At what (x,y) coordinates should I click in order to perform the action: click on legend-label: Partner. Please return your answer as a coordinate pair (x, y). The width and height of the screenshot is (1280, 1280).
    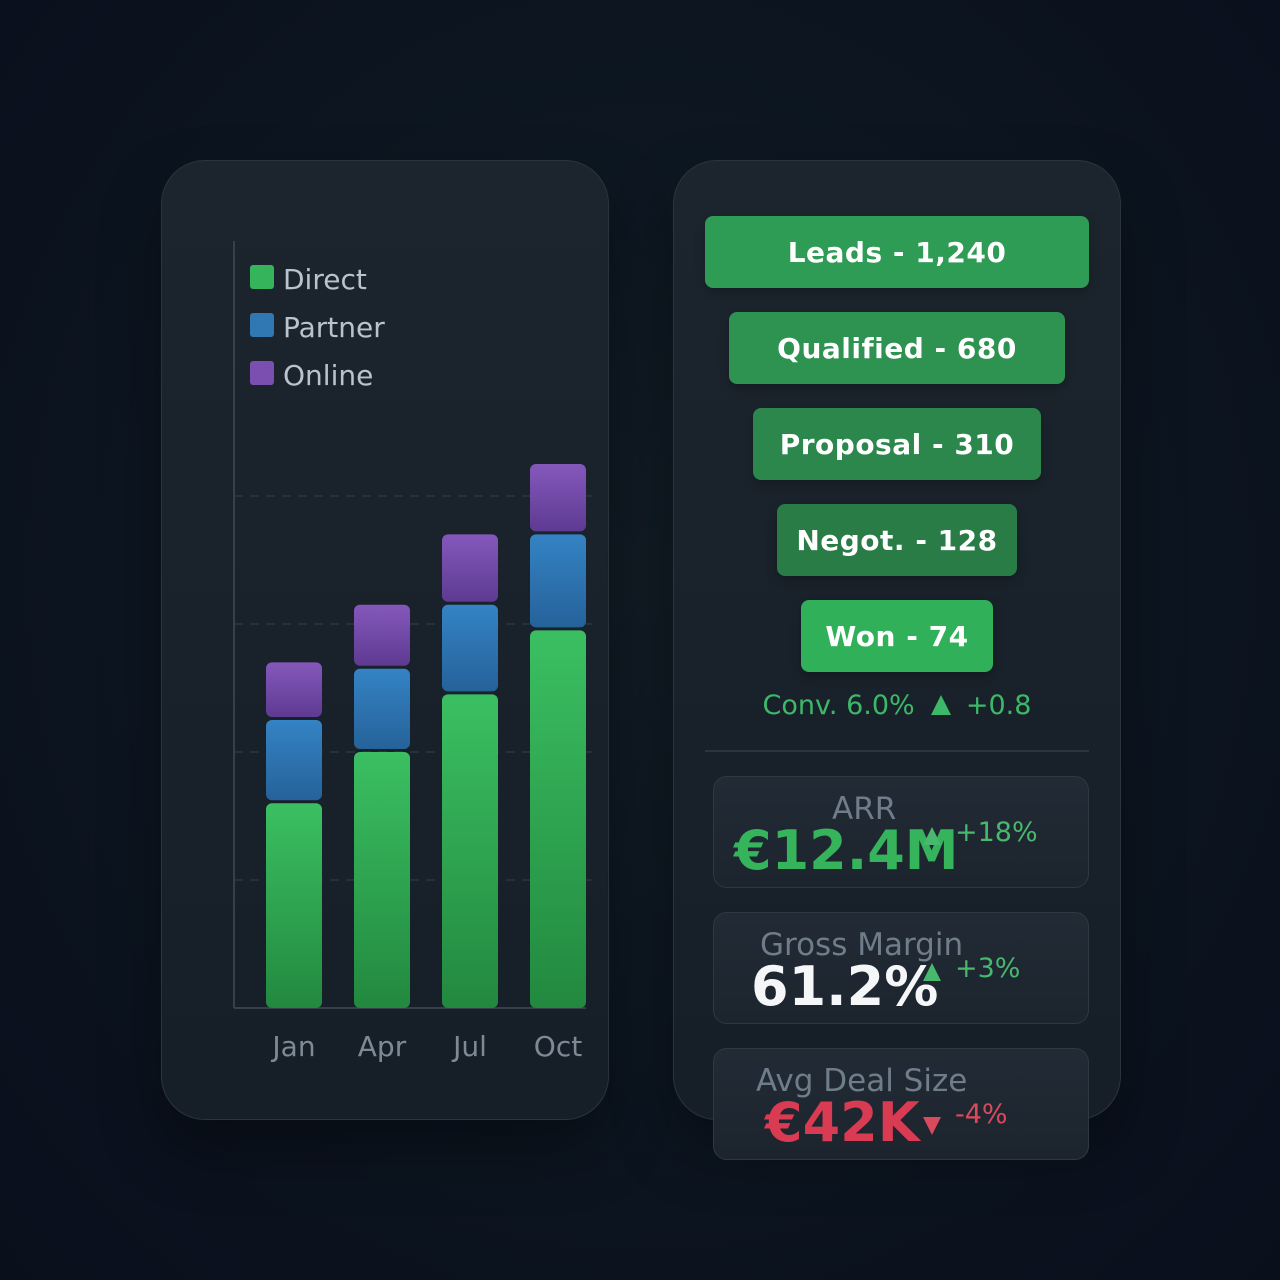
    Looking at the image, I should click on (334, 327).